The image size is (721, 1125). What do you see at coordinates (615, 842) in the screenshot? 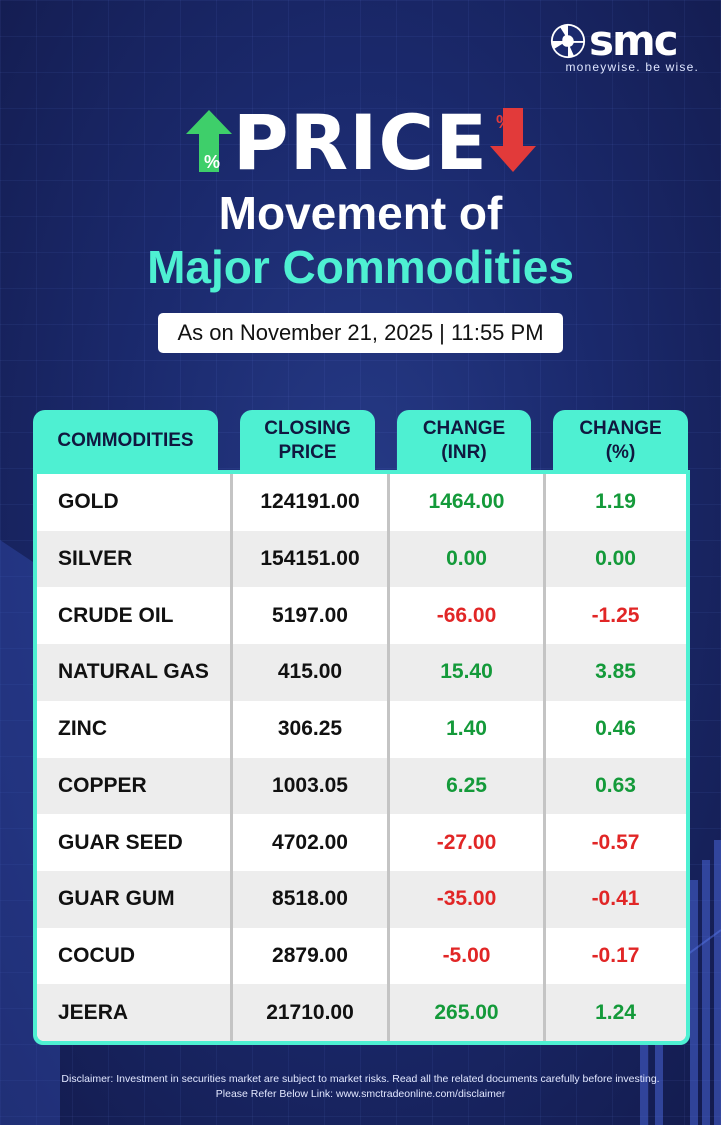
I see `change-pct: -0.57` at bounding box center [615, 842].